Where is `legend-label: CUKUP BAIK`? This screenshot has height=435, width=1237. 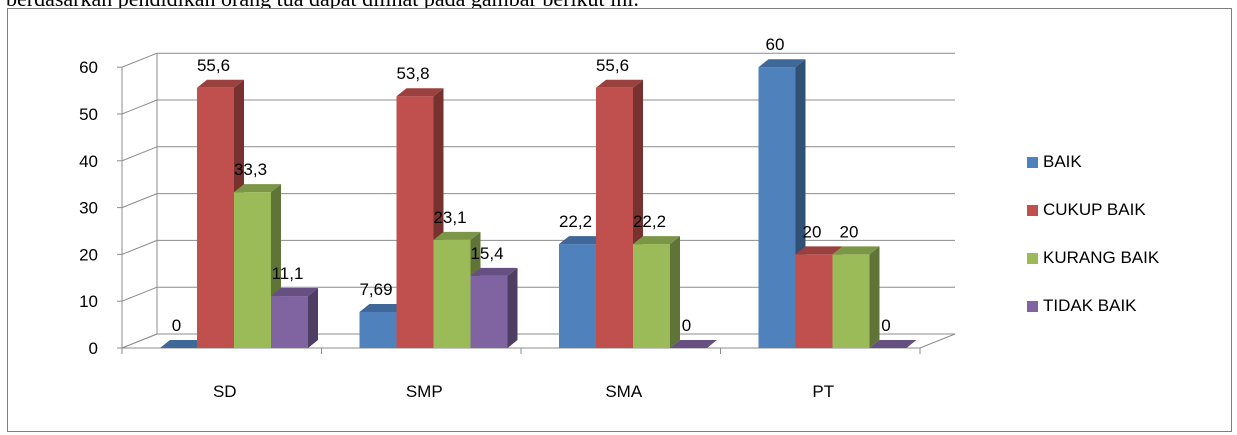
legend-label: CUKUP BAIK is located at coordinates (1094, 209).